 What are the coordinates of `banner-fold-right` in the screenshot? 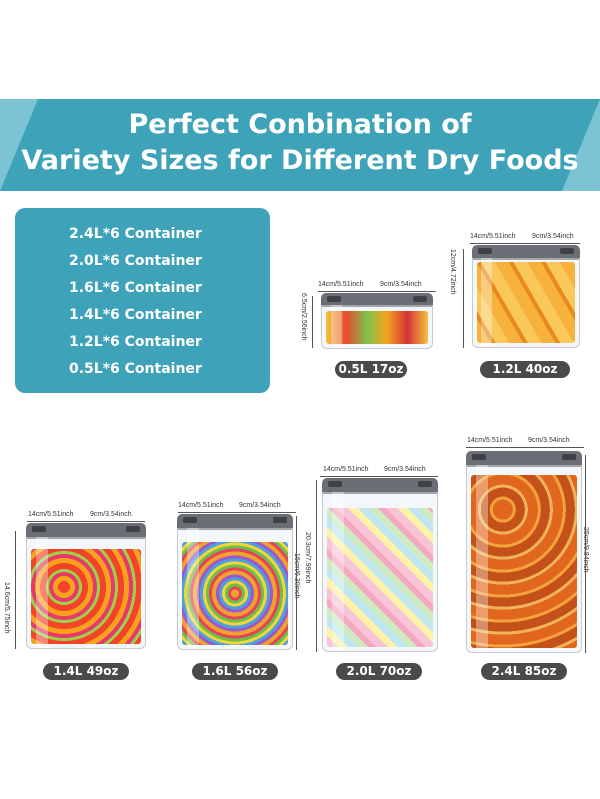 It's located at (581, 145).